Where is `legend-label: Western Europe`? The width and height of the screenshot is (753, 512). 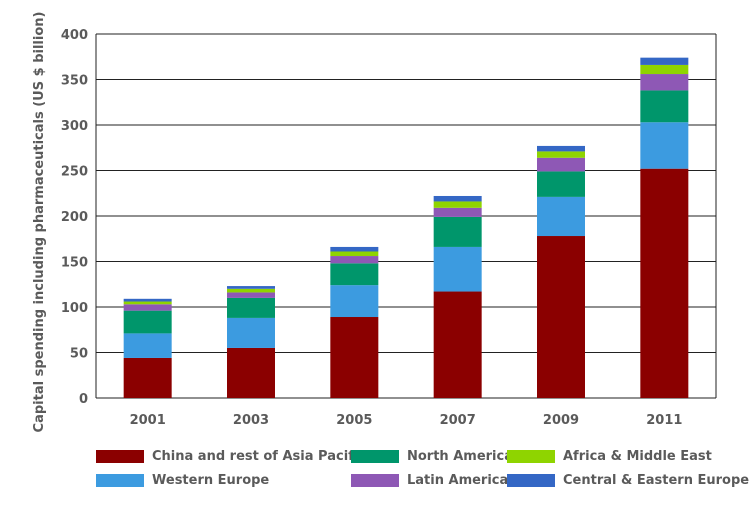
legend-label: Western Europe is located at coordinates (211, 480).